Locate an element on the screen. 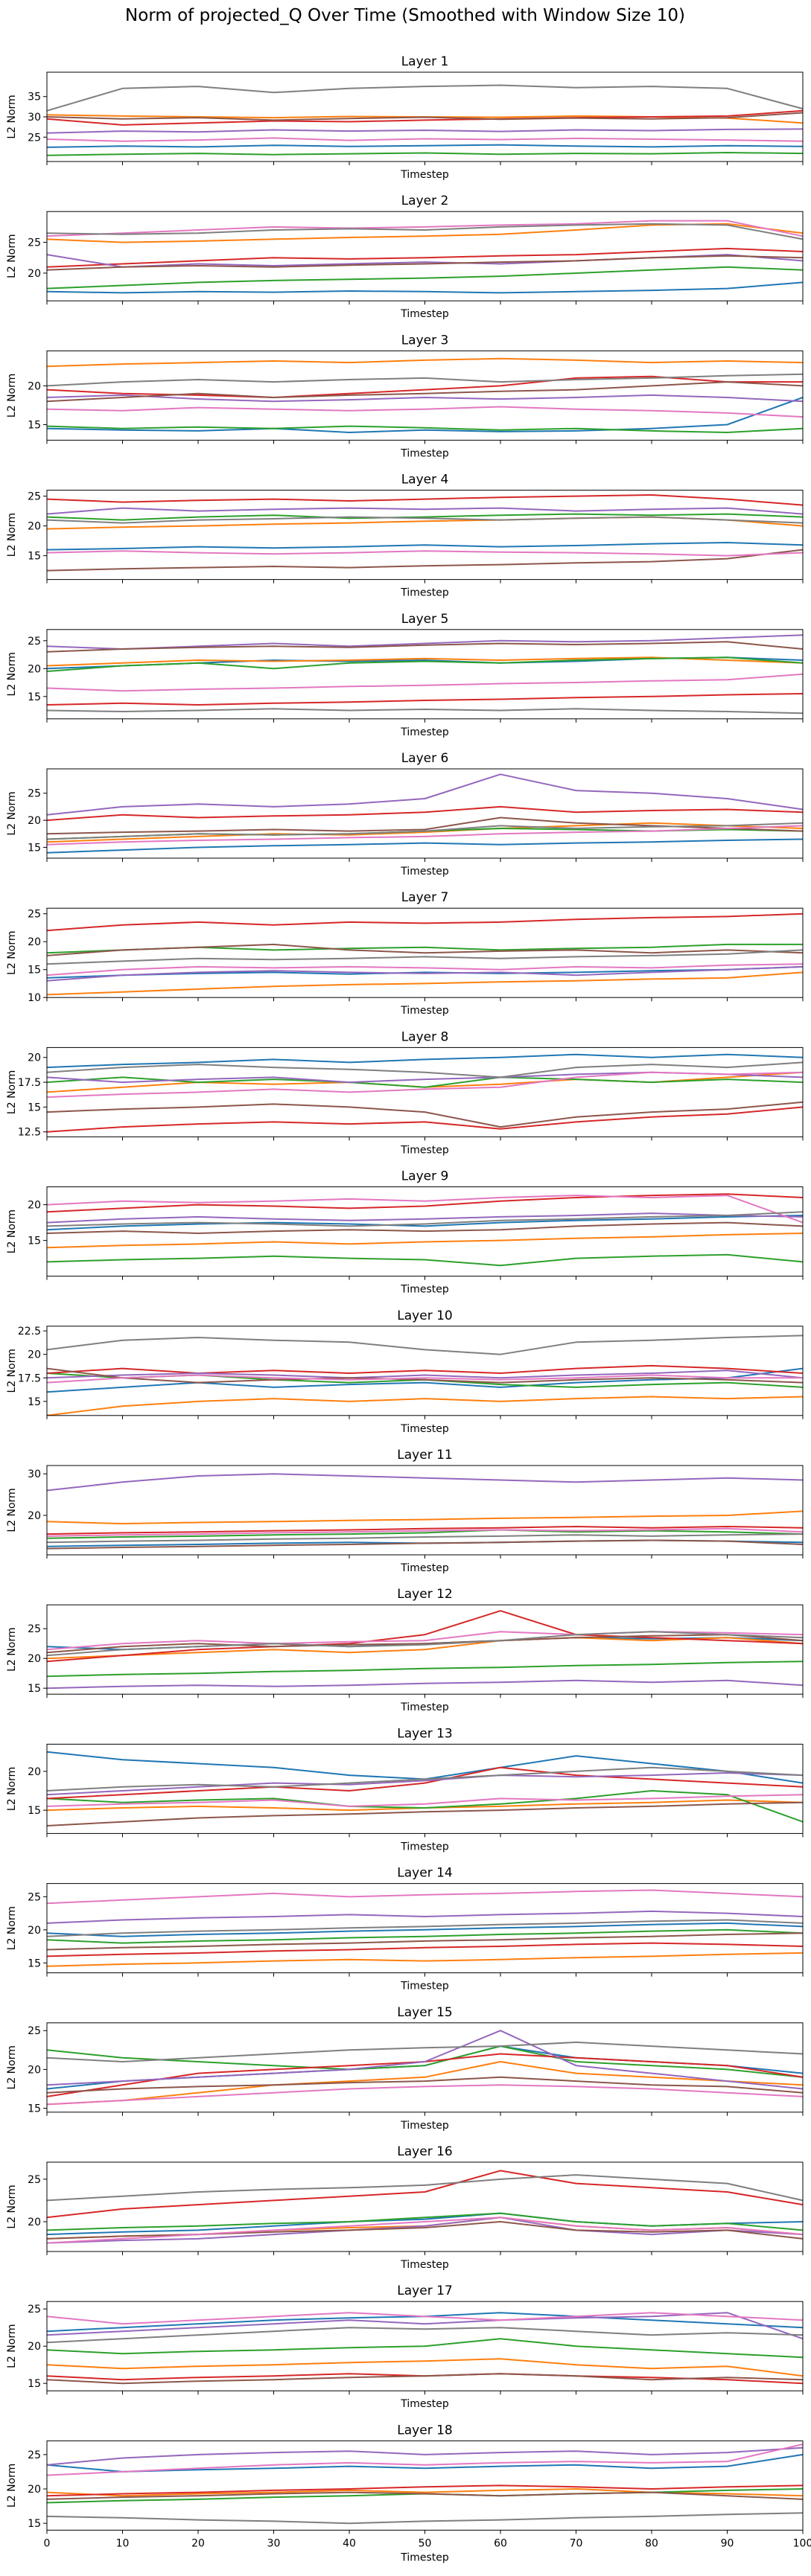 This screenshot has width=811, height=2576. subplot-title: Layer 3 is located at coordinates (425, 340).